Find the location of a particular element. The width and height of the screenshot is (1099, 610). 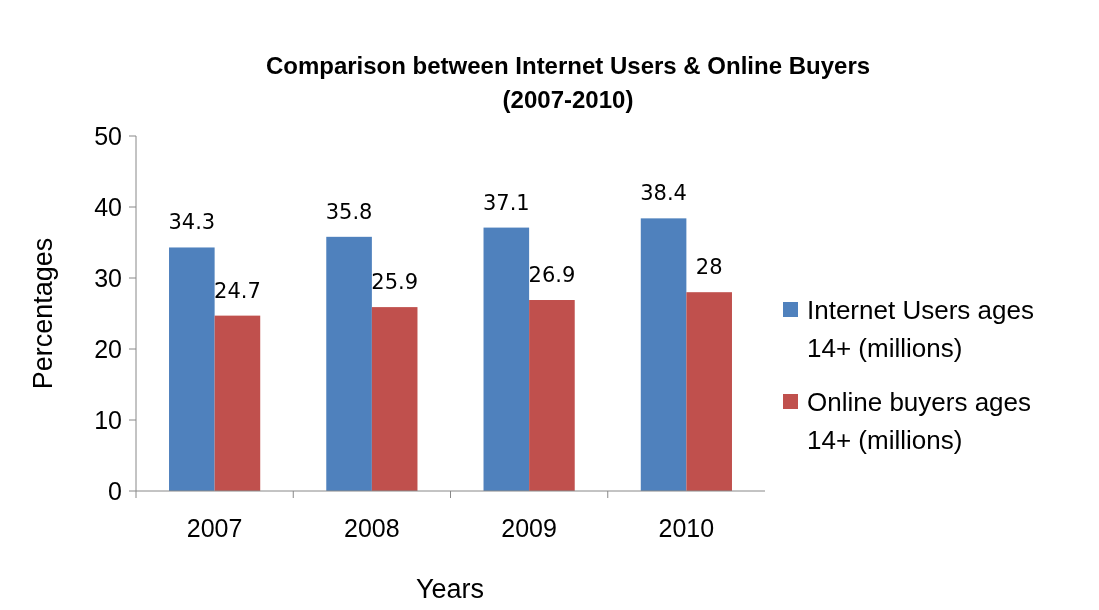

y-tick-label: 50 is located at coordinates (108, 135).